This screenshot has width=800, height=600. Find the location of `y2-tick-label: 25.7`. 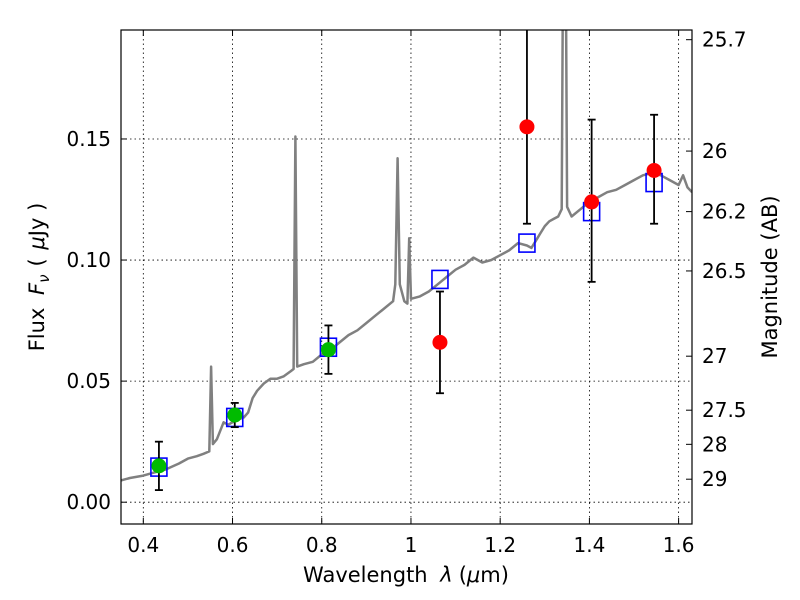

y2-tick-label: 25.7 is located at coordinates (724, 40).